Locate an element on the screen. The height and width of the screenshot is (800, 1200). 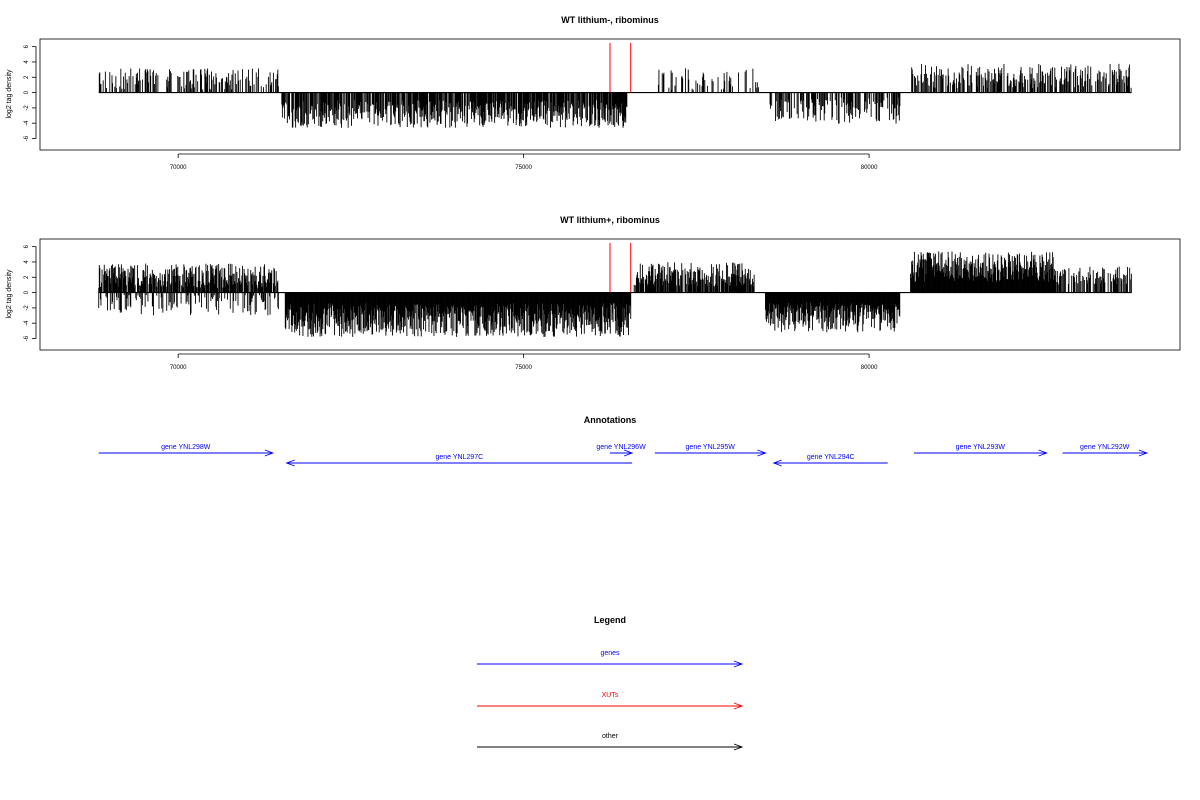
gene-arrow: gene YNL293W is located at coordinates (981, 450).